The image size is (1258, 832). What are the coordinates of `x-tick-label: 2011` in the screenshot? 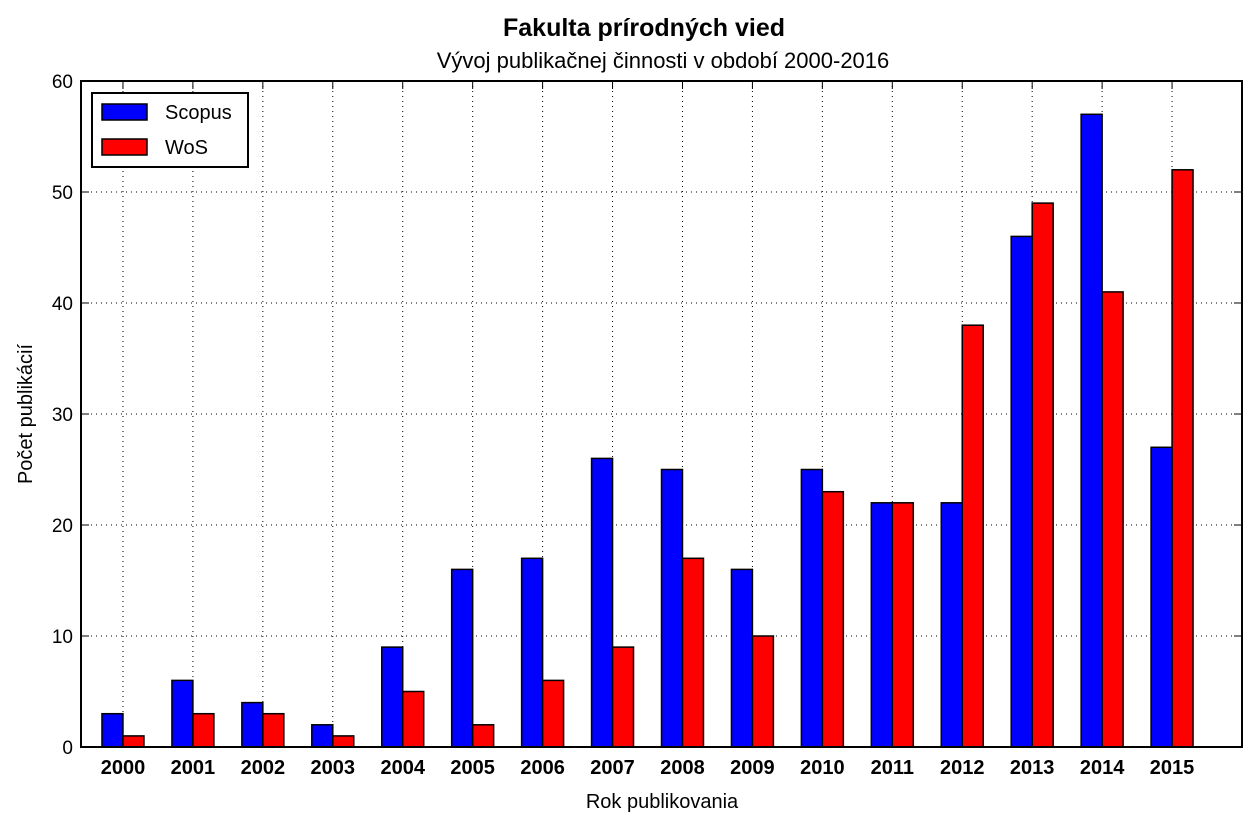 It's located at (892, 768).